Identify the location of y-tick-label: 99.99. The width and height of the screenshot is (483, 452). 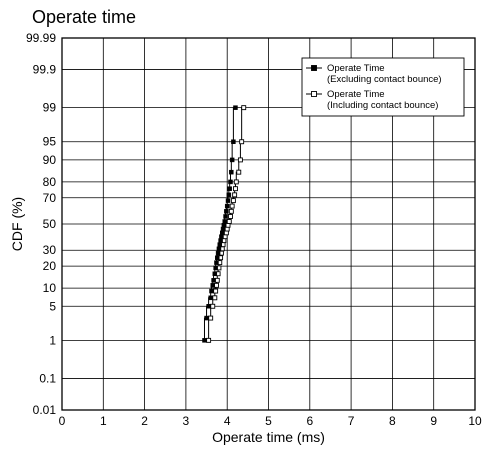
(41, 38).